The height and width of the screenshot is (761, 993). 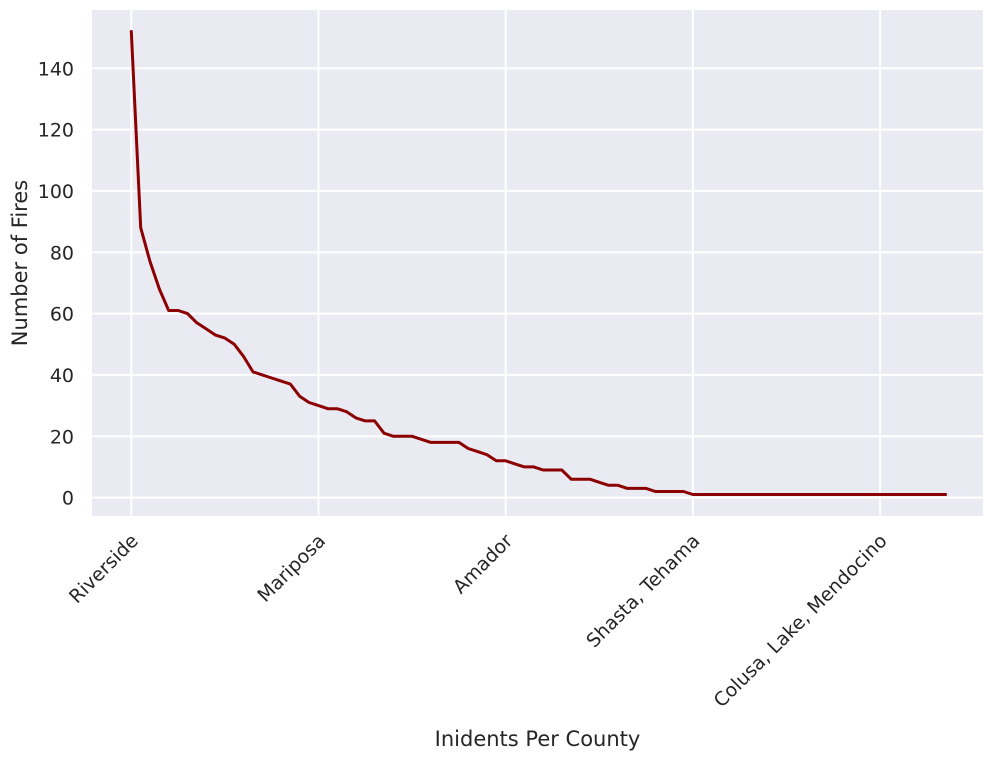 What do you see at coordinates (801, 621) in the screenshot?
I see `x-tick-label: Colusa, Lake, Mendocino` at bounding box center [801, 621].